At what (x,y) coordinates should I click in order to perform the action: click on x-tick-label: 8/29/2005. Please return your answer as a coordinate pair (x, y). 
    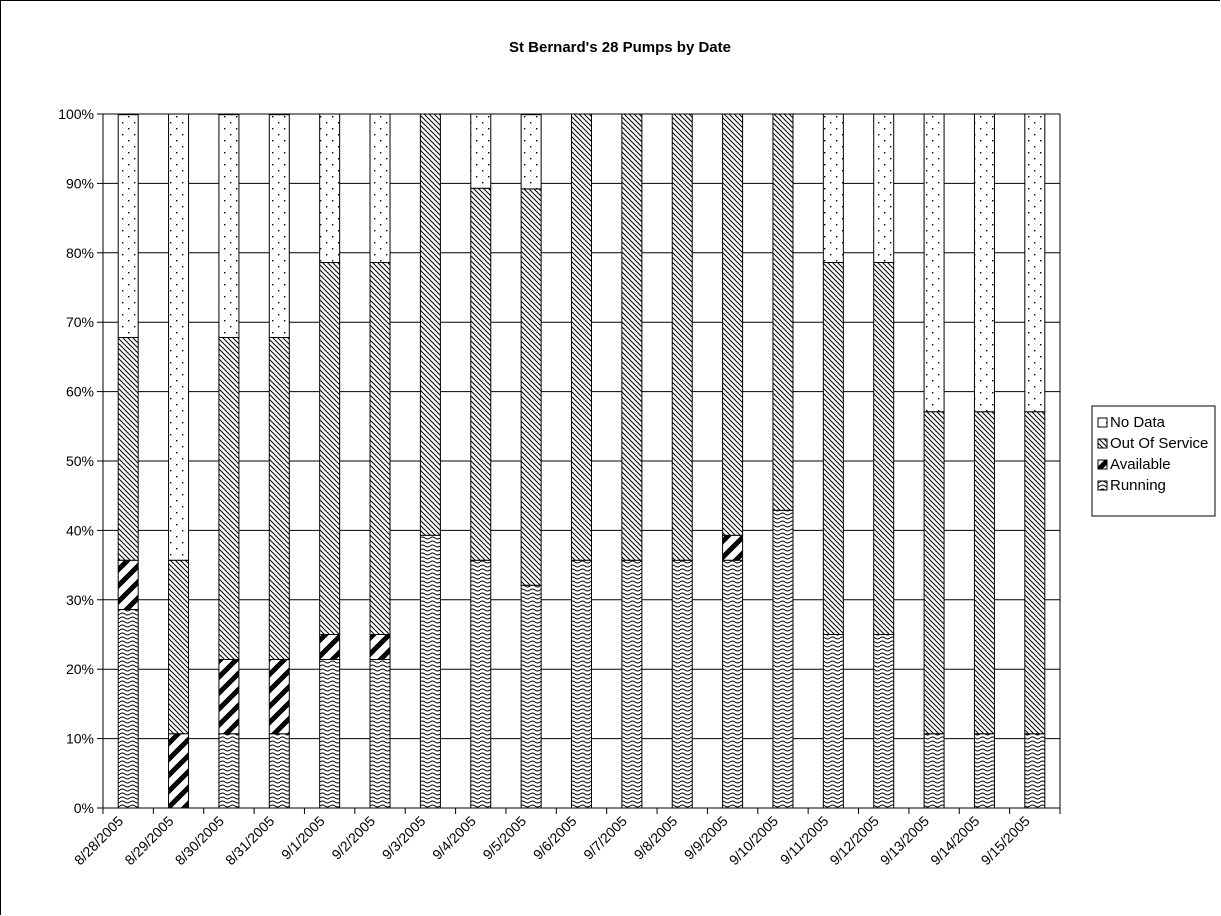
    Looking at the image, I should click on (149, 841).